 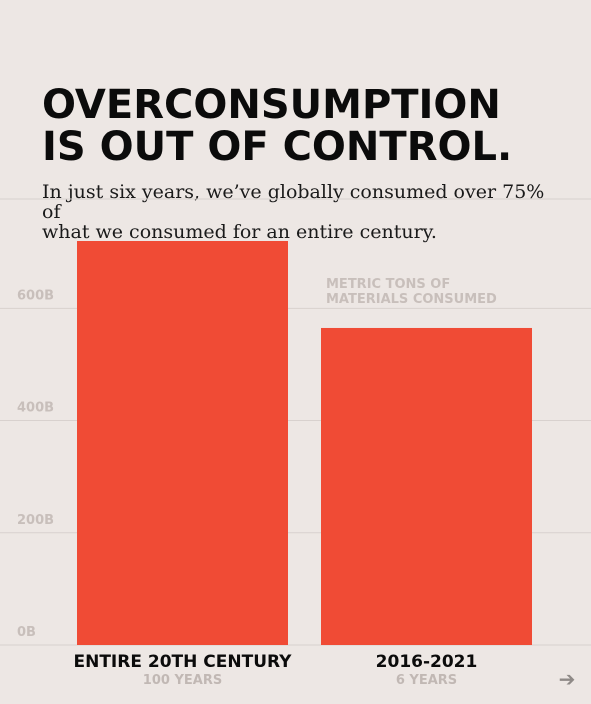 What do you see at coordinates (426, 680) in the screenshot?
I see `x-category-sublabel: 6 YEARS` at bounding box center [426, 680].